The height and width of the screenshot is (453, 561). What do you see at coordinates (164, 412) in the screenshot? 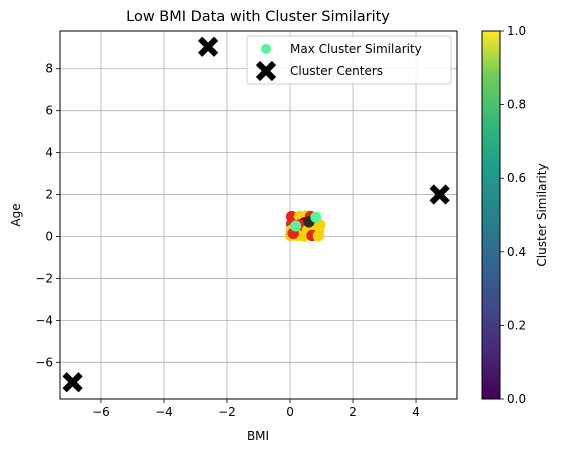
I see `x-tick-label: −4` at bounding box center [164, 412].